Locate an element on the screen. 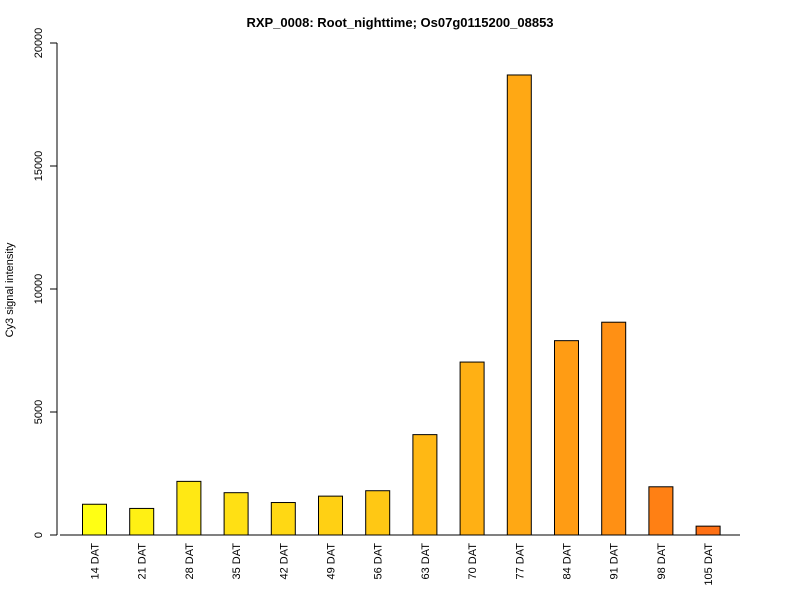 This screenshot has height=605, width=800. y-tick-label: 15000 is located at coordinates (39, 166).